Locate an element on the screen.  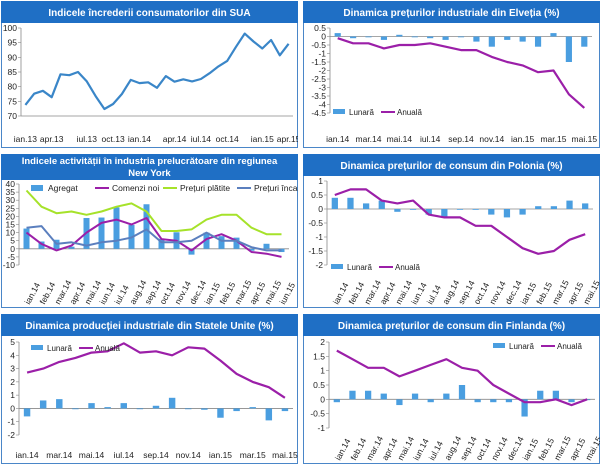
x-tick-label: mai.14 is located at coordinates (92, 455).